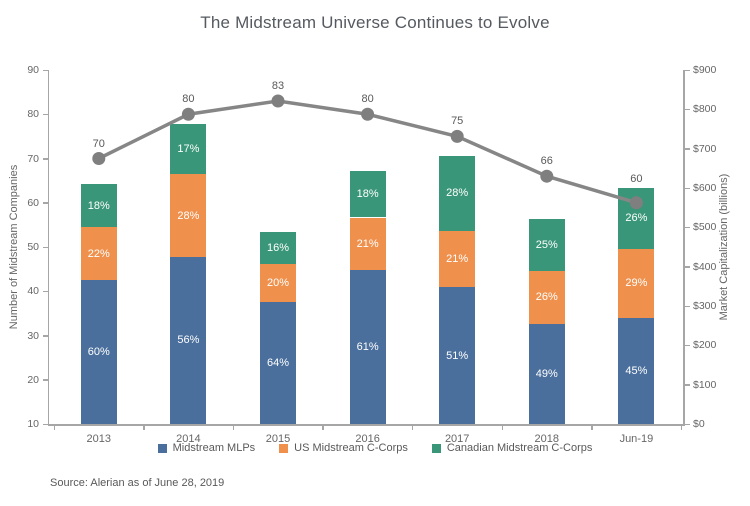 The height and width of the screenshot is (506, 750). Describe the element at coordinates (33, 291) in the screenshot. I see `y-axis-tick-label: 40` at that location.